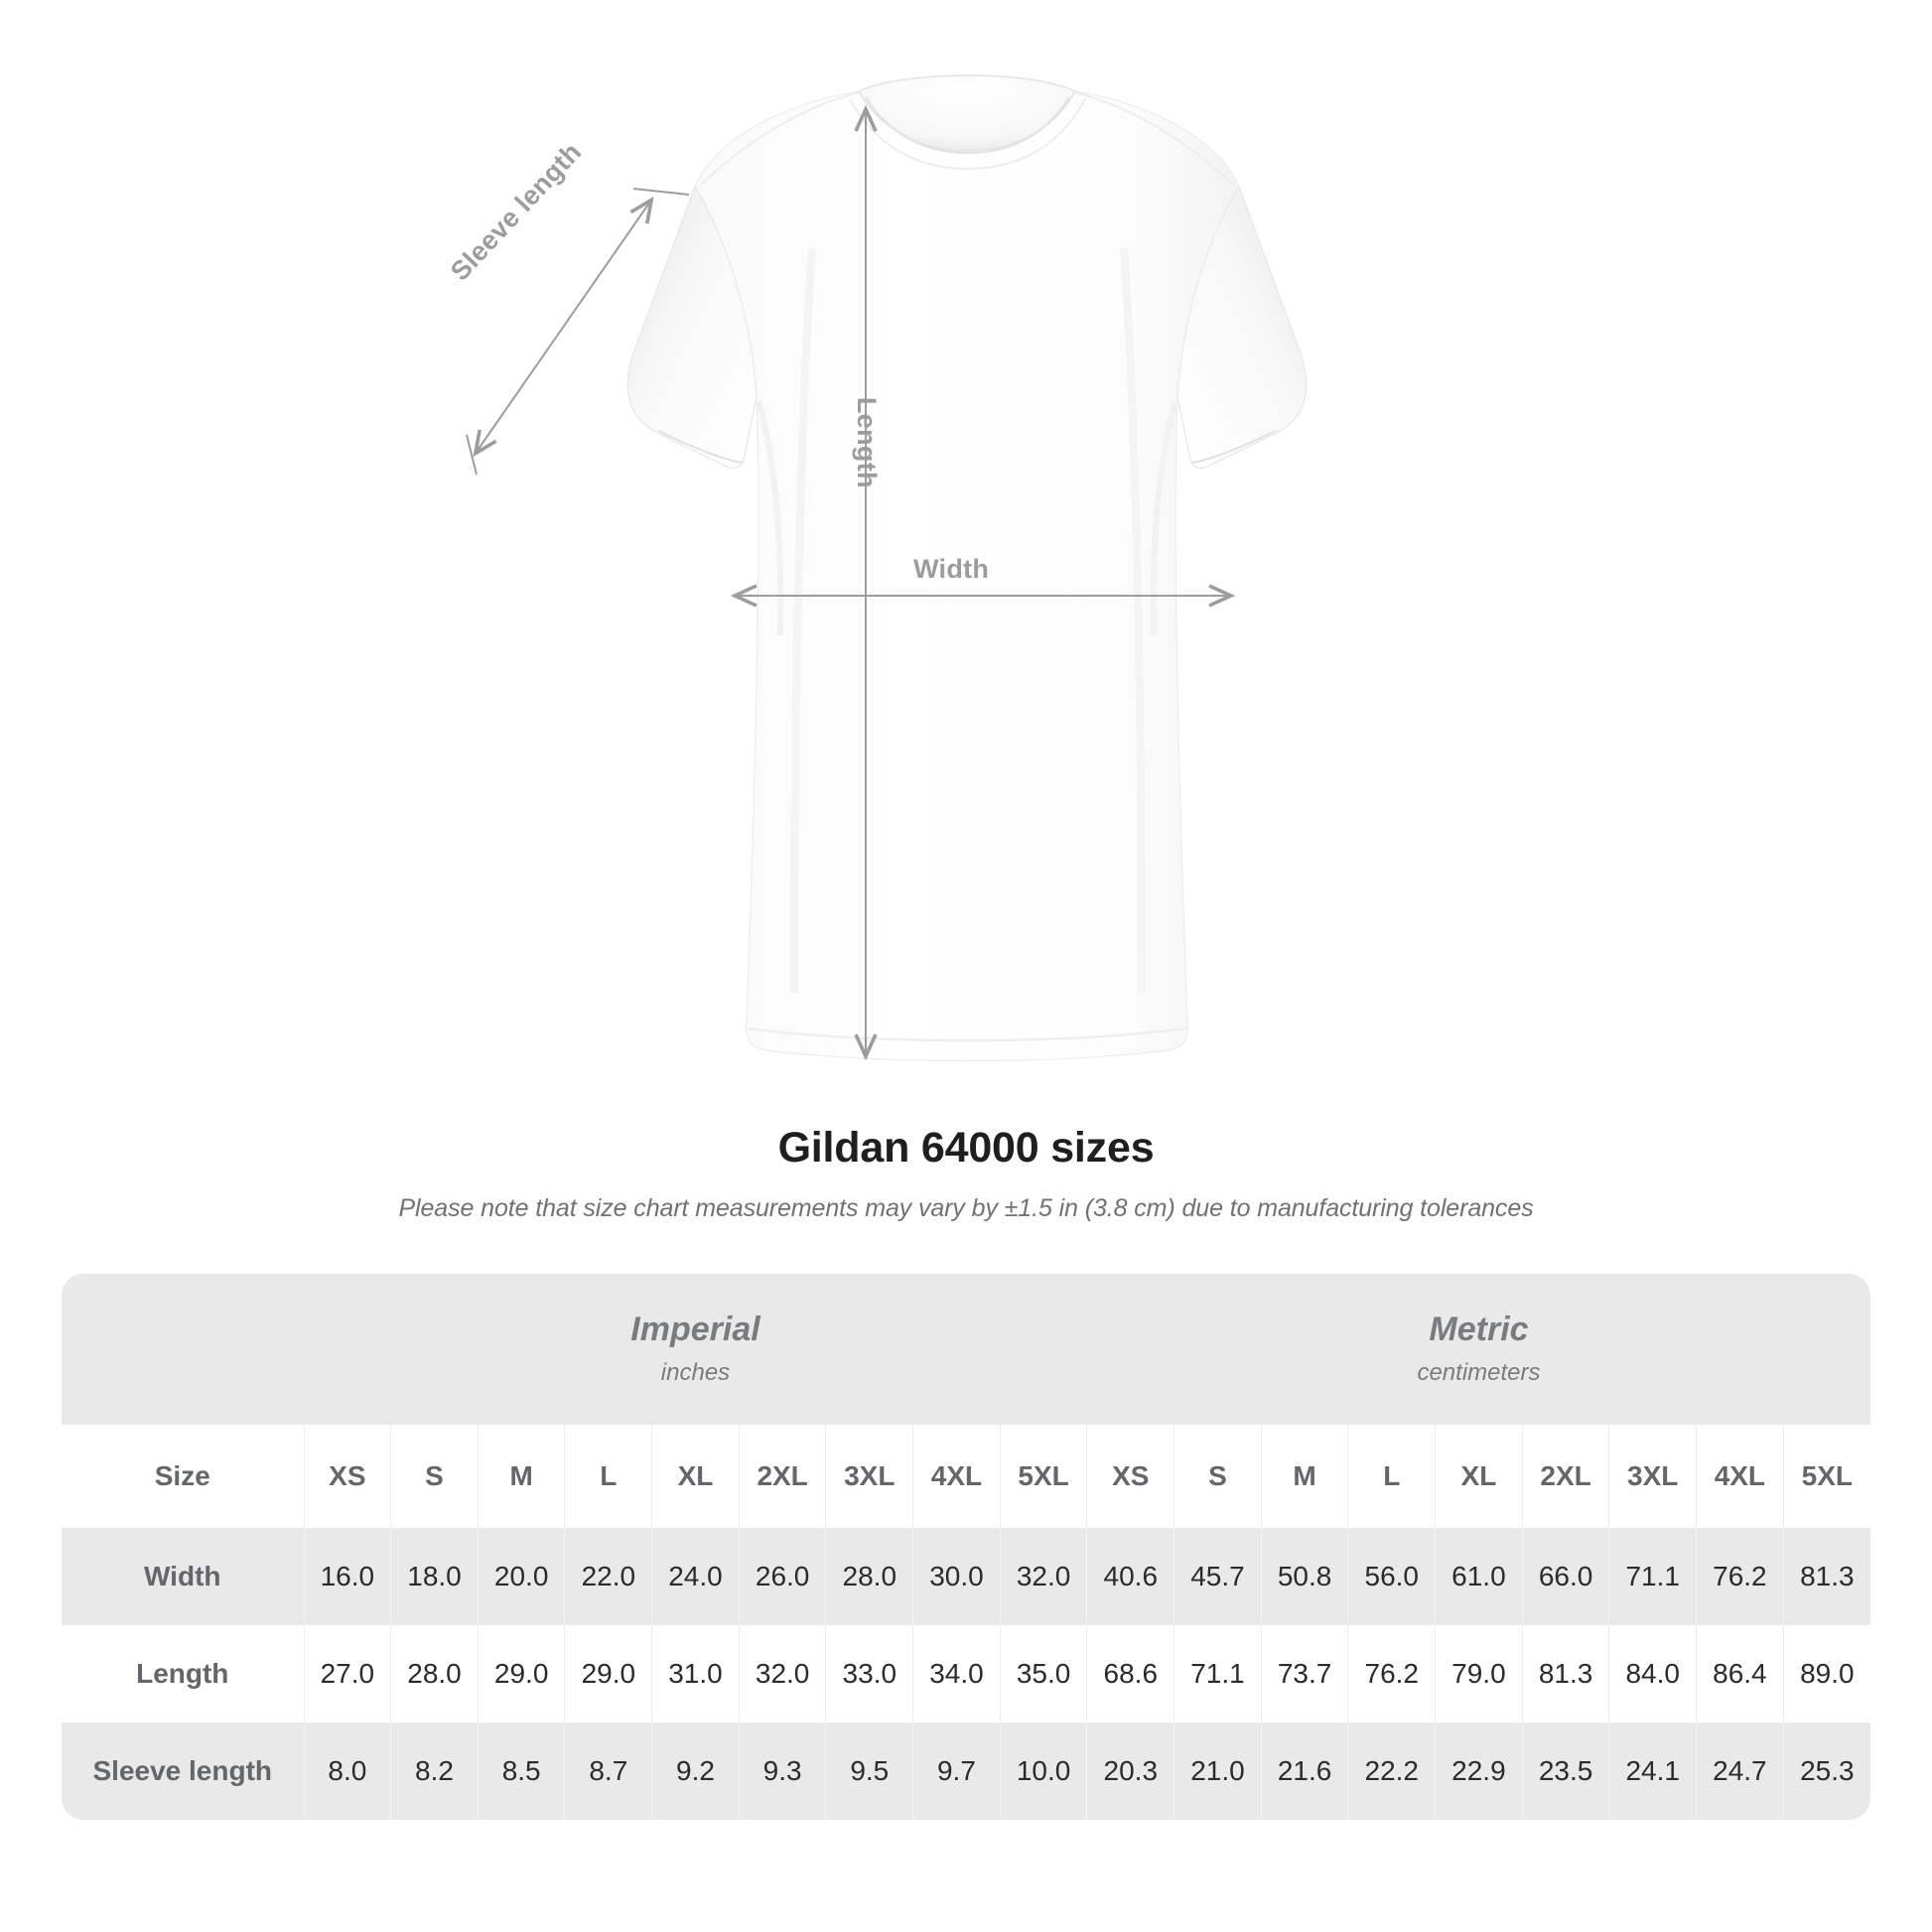 This screenshot has width=1932, height=1932. What do you see at coordinates (608, 1576) in the screenshot?
I see `cell-width-L-in: 22.0` at bounding box center [608, 1576].